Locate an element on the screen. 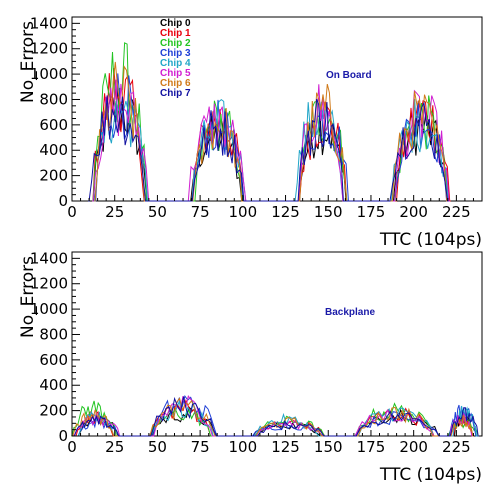 This screenshot has width=490, height=497. legend-entry: Chip 5 is located at coordinates (175, 73).